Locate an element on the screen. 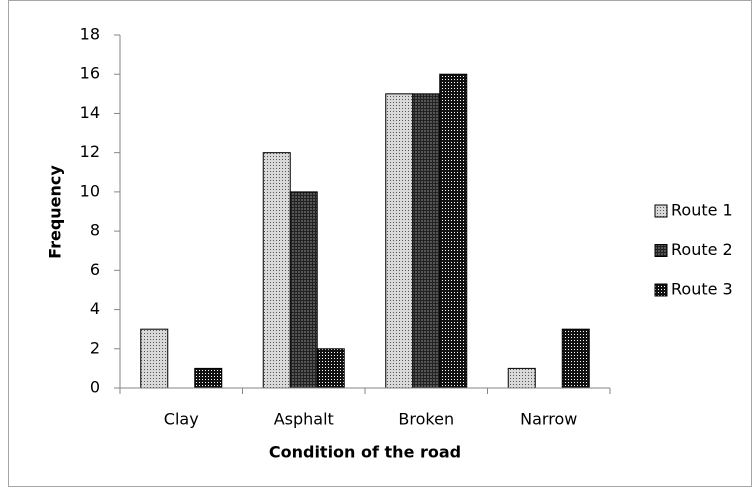 The image size is (753, 488). y-tick-label: 2 is located at coordinates (95, 347).